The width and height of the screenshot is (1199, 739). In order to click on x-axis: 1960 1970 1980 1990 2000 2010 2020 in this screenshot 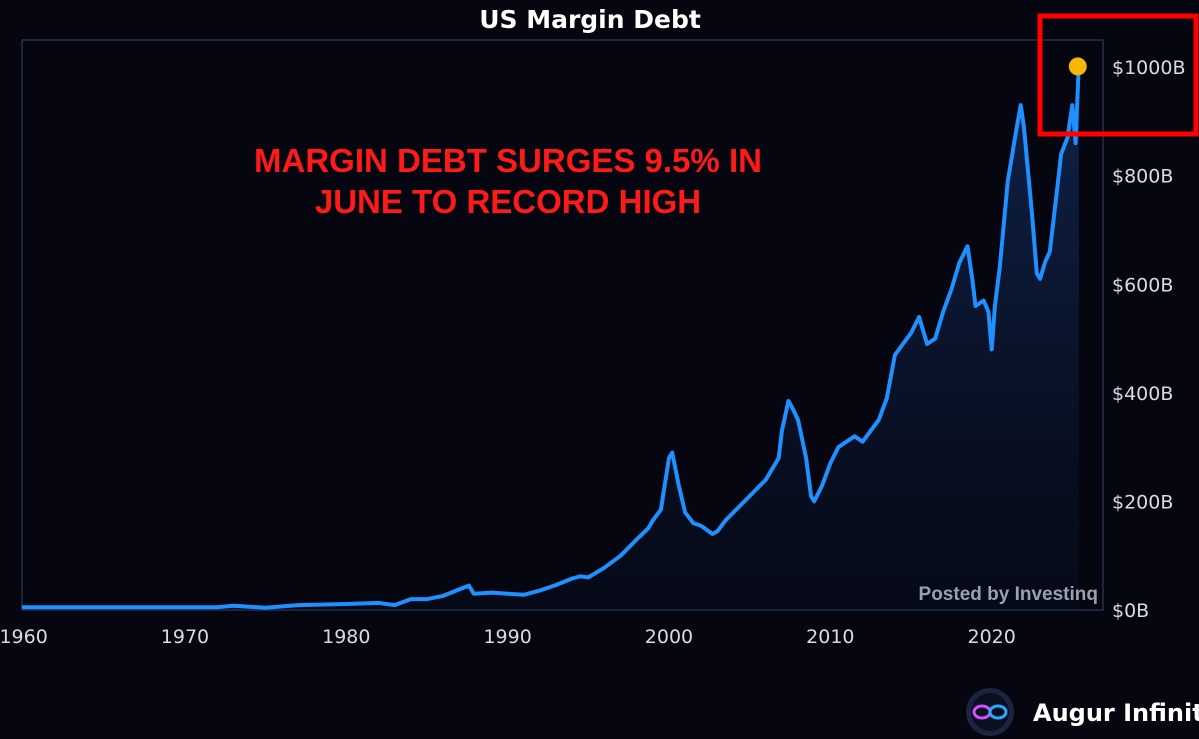, I will do `click(508, 637)`.